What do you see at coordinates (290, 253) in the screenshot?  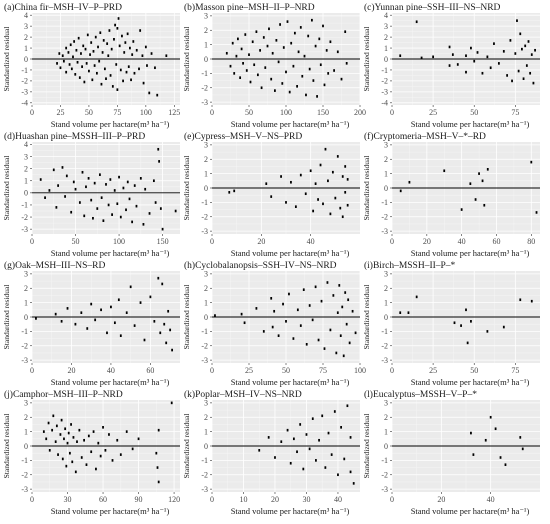 I see `x-axis-label: Stand volume per hactare(m³ ha⁻¹)` at bounding box center [290, 253].